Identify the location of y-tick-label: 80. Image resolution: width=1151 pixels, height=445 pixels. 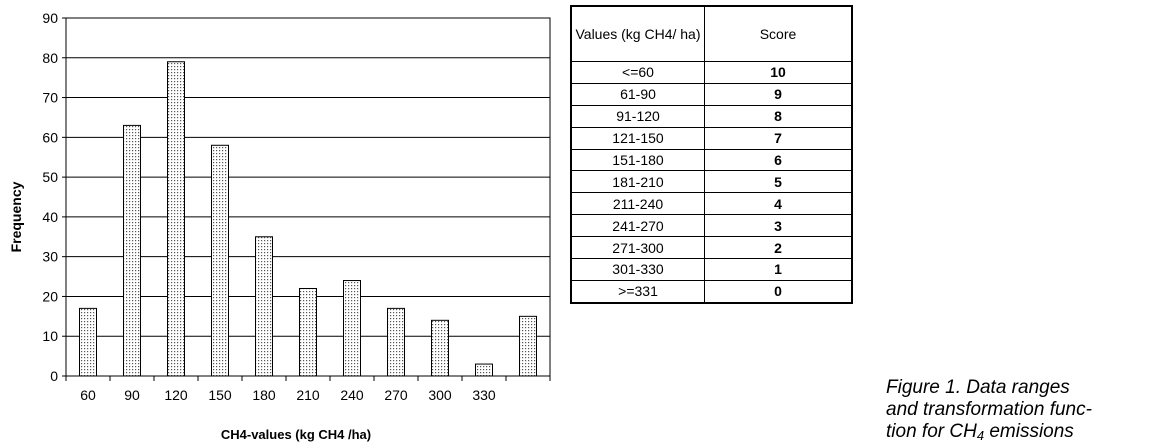
(50, 58).